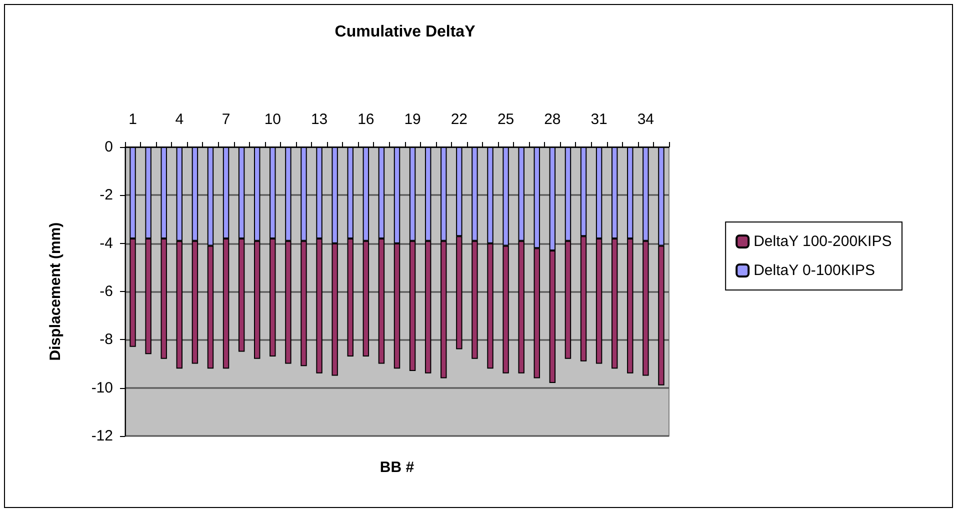  Describe the element at coordinates (102, 436) in the screenshot. I see `y-tick-label: -12` at that location.